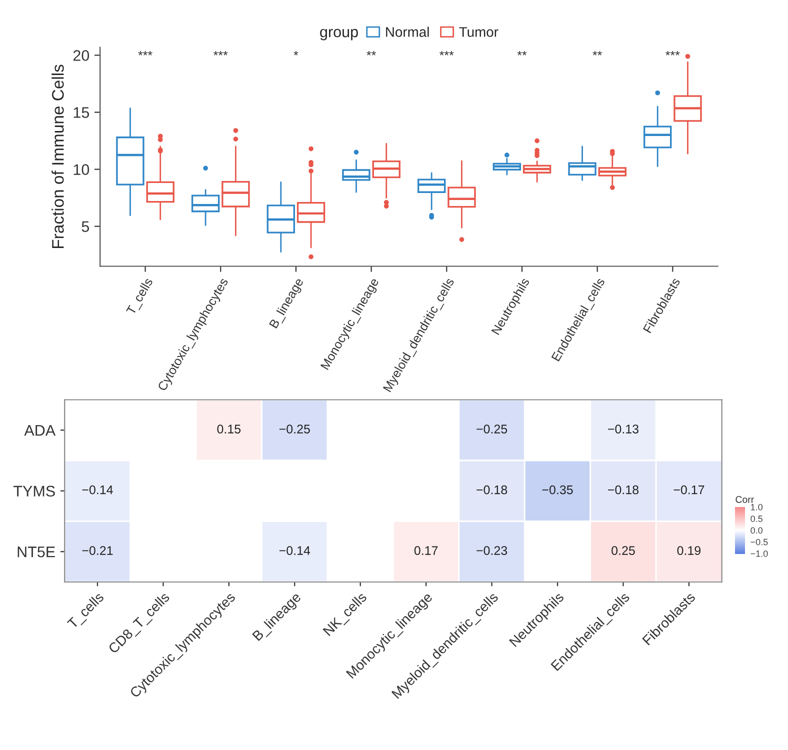 The height and width of the screenshot is (750, 788). What do you see at coordinates (689, 489) in the screenshot?
I see `data-label: −0.17` at bounding box center [689, 489].